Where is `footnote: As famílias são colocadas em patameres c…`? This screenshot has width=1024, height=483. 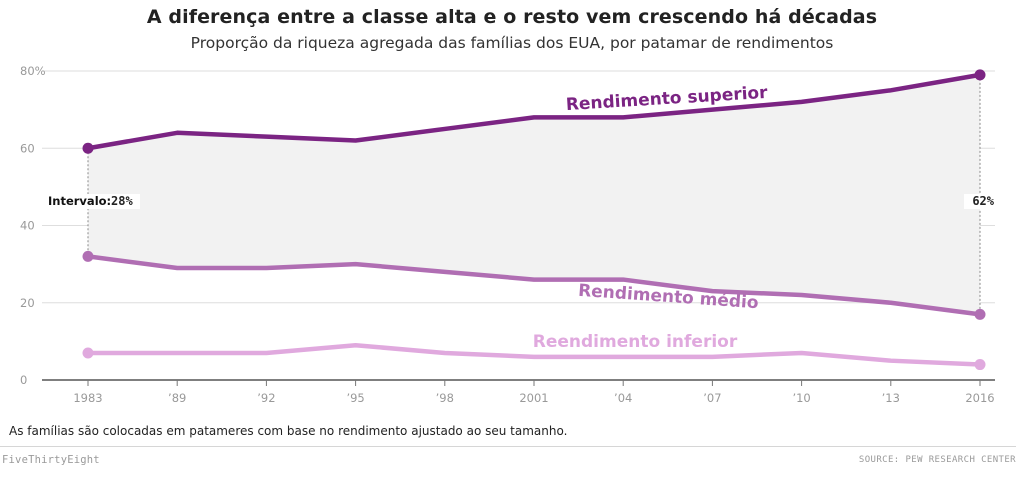
footnote: As famílias são colocadas em patameres c… is located at coordinates (288, 431).